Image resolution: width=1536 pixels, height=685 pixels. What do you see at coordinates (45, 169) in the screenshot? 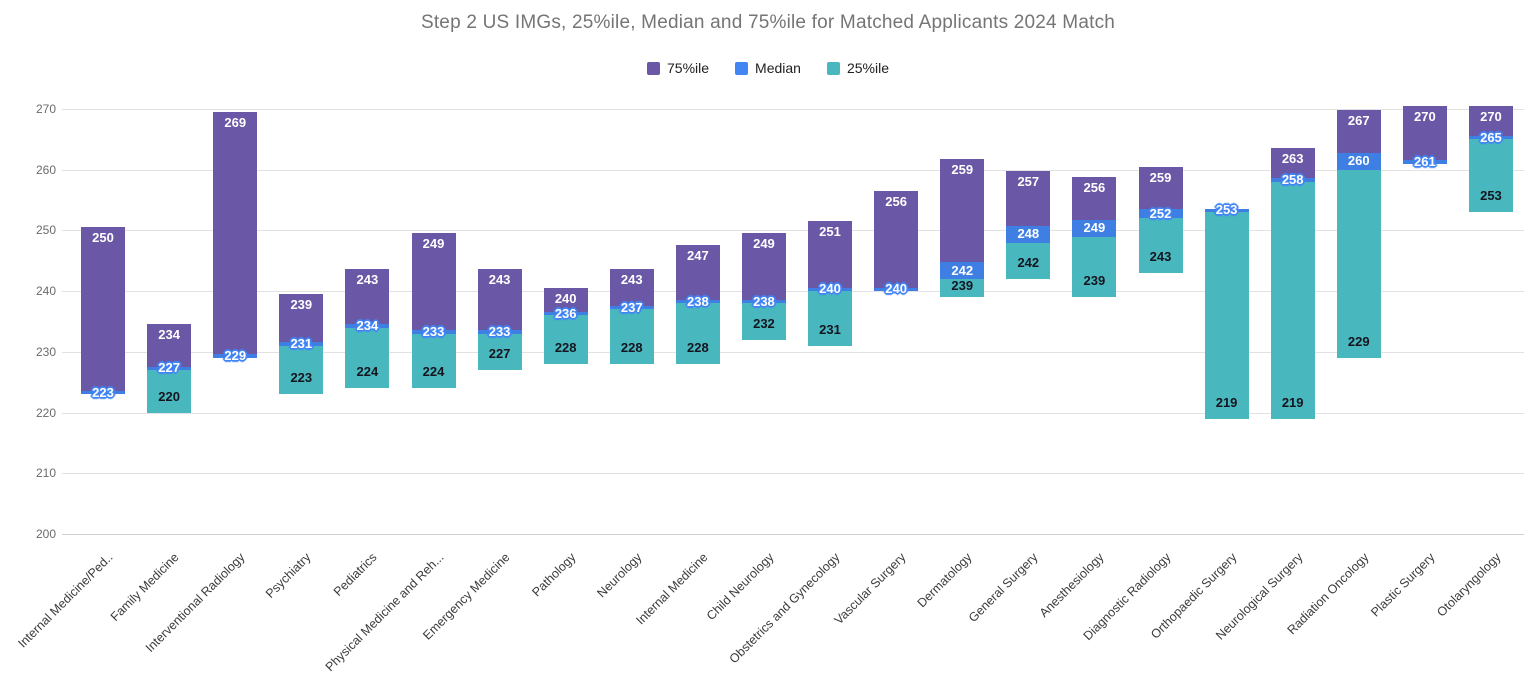
I see `y-axis-tick-label: 260` at bounding box center [45, 169].